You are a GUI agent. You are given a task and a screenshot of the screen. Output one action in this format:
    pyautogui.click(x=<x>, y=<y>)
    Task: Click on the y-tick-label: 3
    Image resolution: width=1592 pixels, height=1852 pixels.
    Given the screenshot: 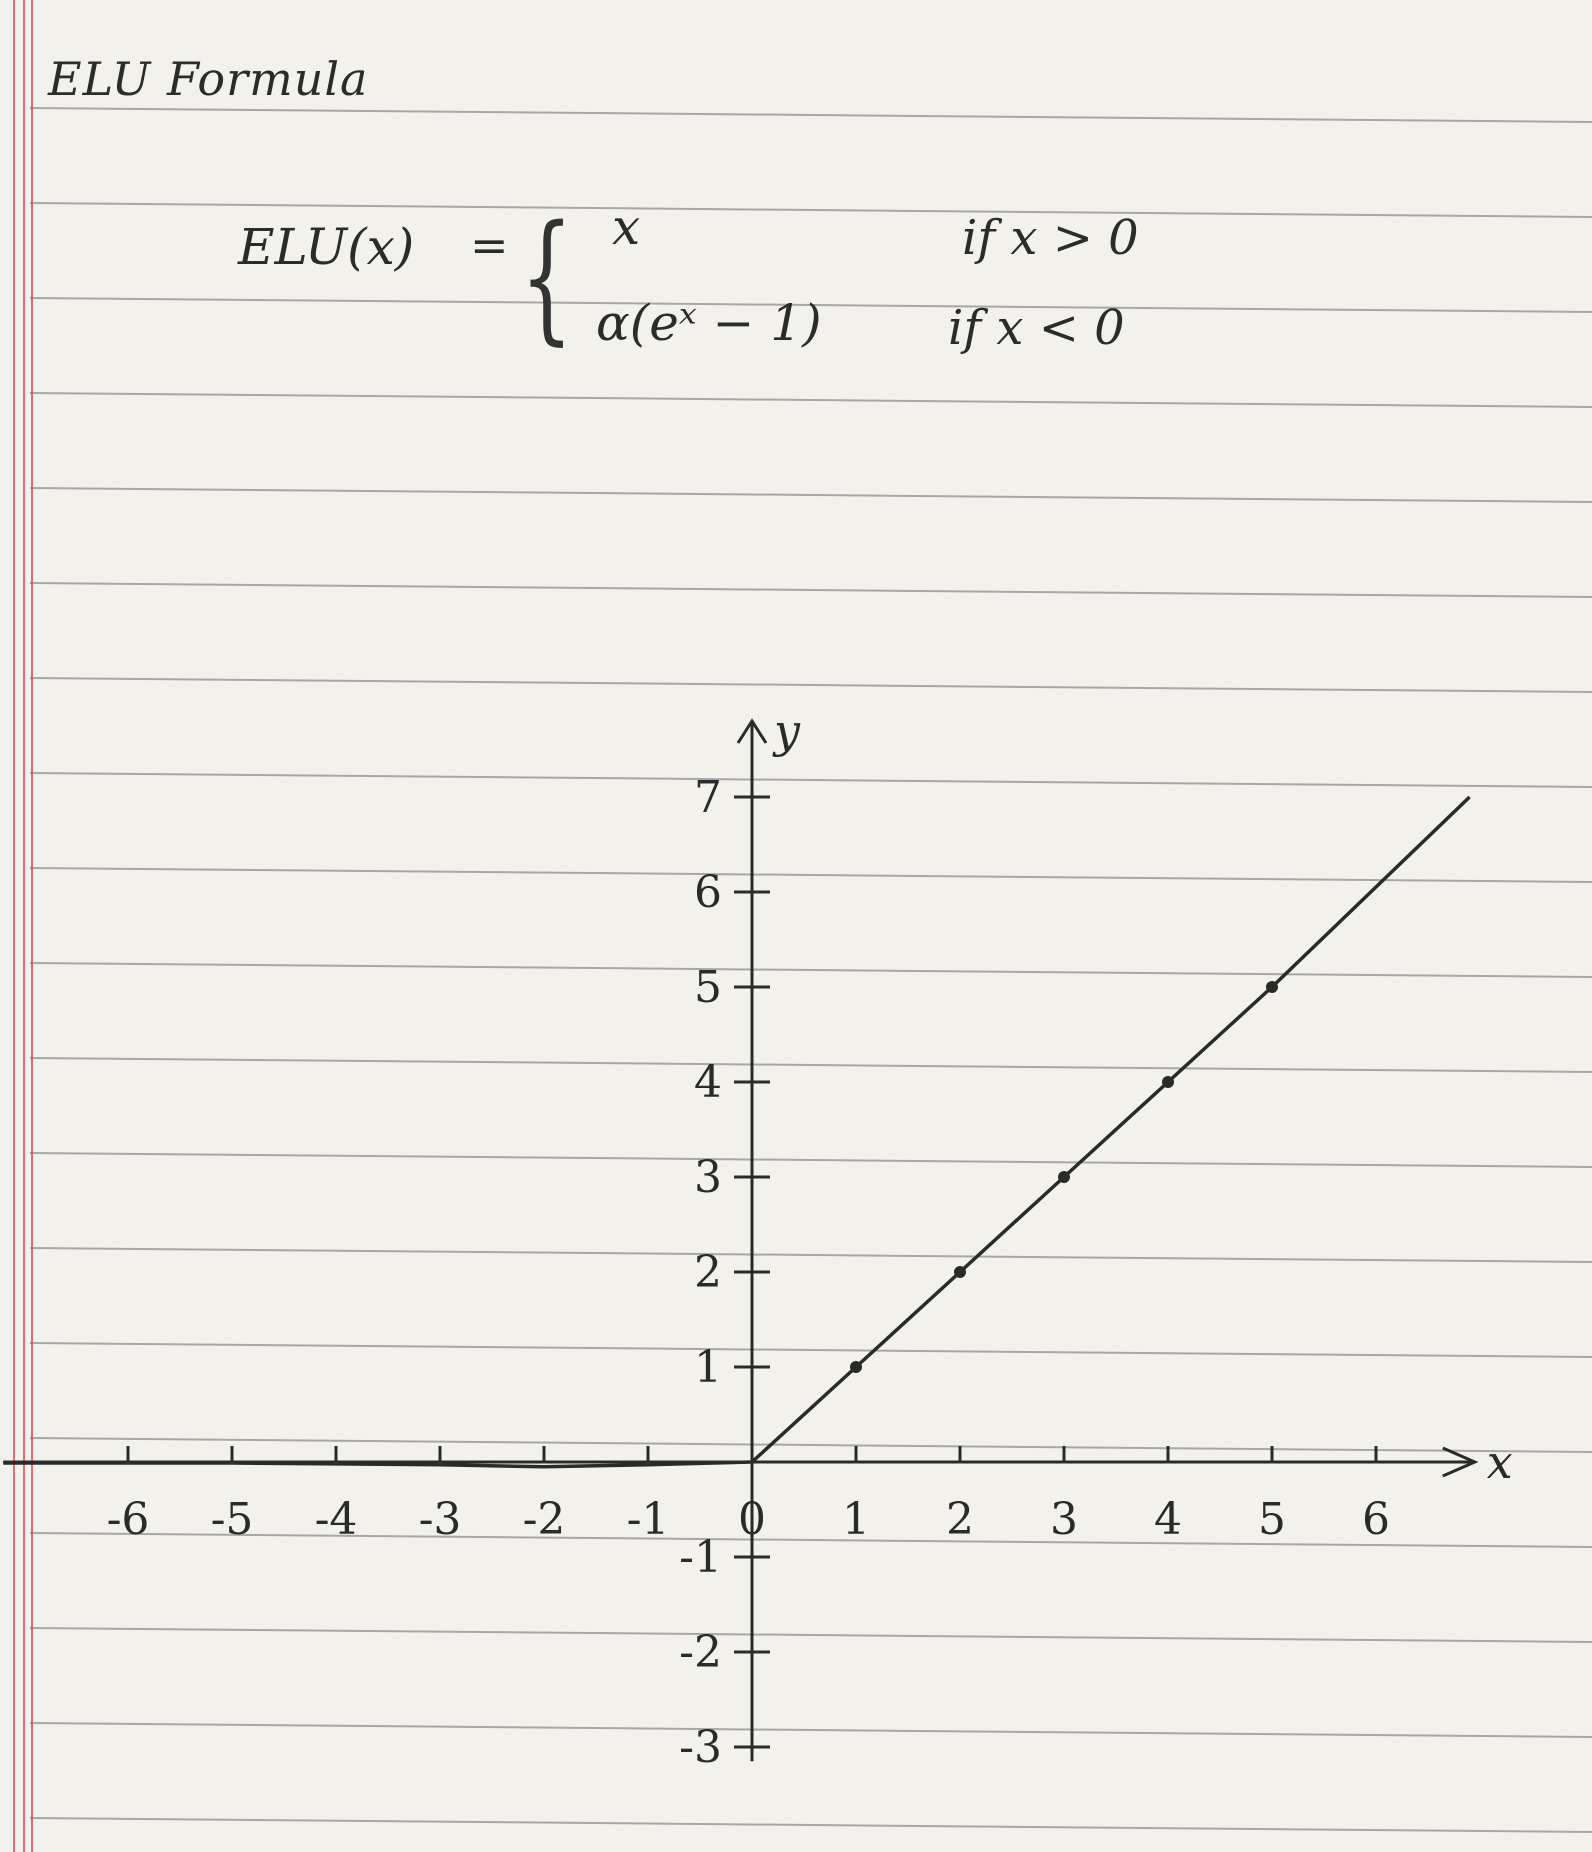 What is the action you would take?
    pyautogui.click(x=708, y=1177)
    